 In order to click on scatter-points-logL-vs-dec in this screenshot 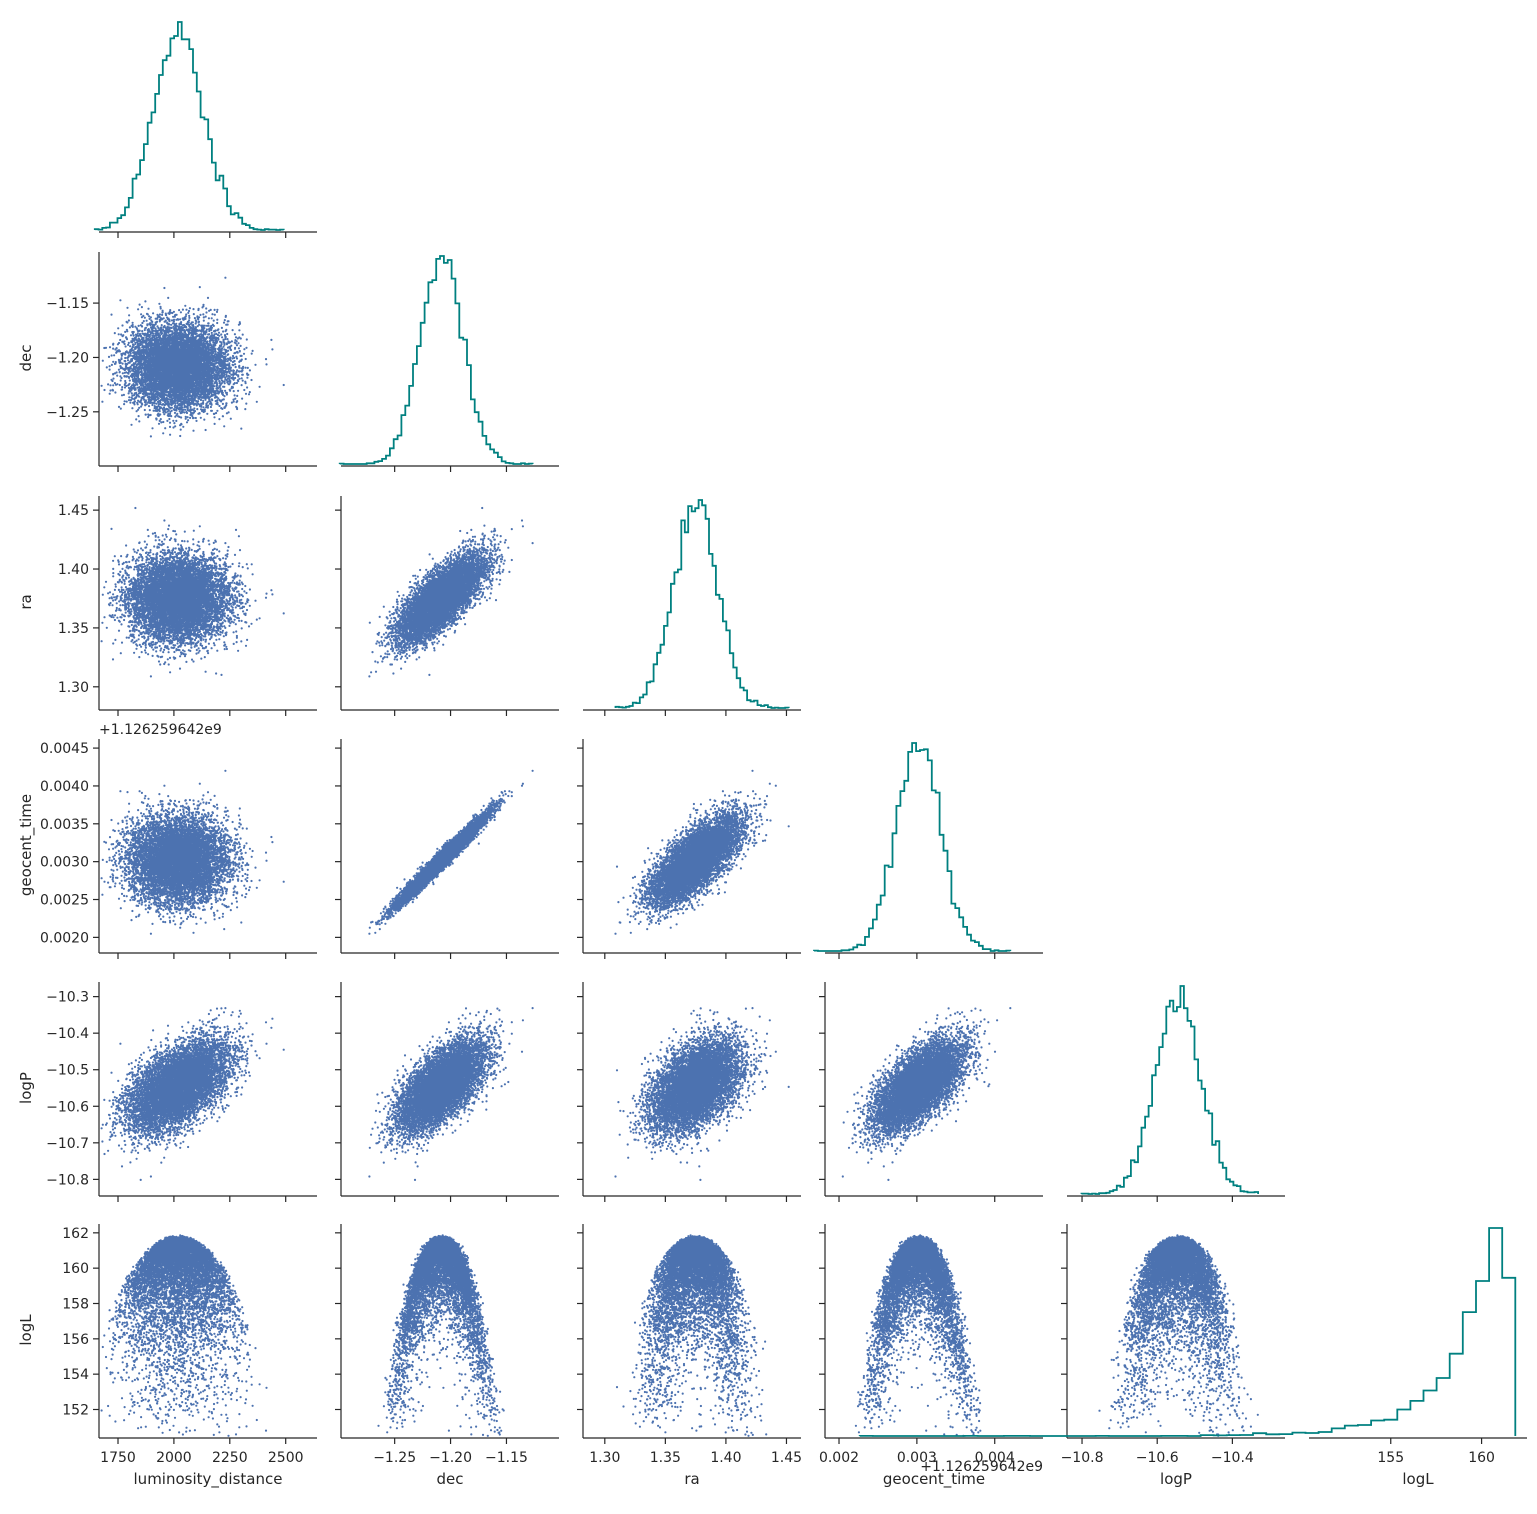, I will do `click(441, 1335)`.